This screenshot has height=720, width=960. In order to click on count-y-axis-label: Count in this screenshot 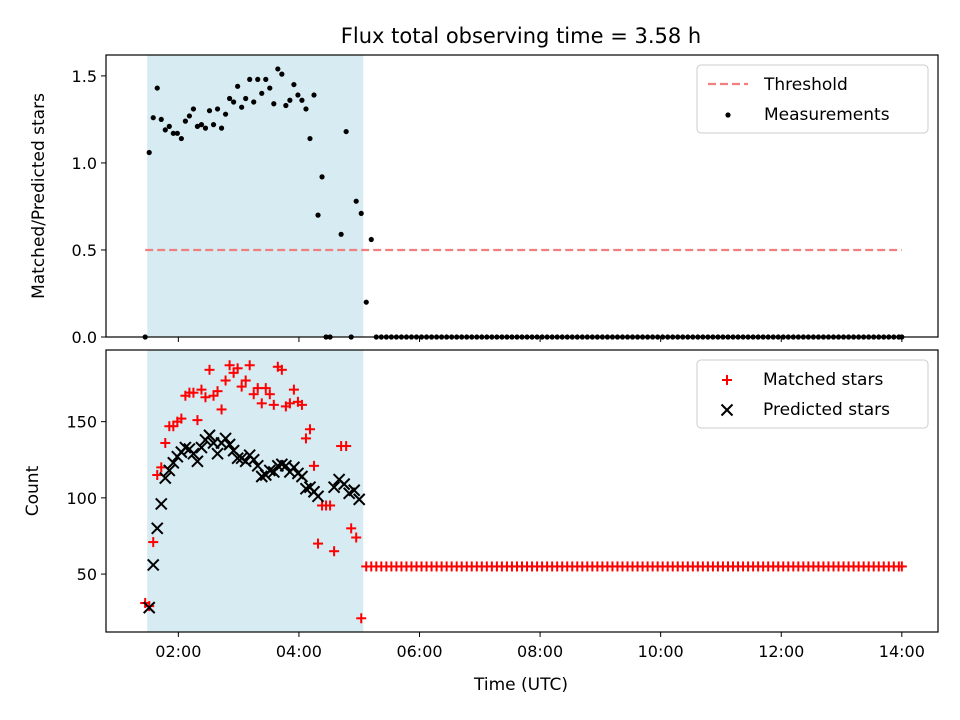, I will do `click(33, 490)`.